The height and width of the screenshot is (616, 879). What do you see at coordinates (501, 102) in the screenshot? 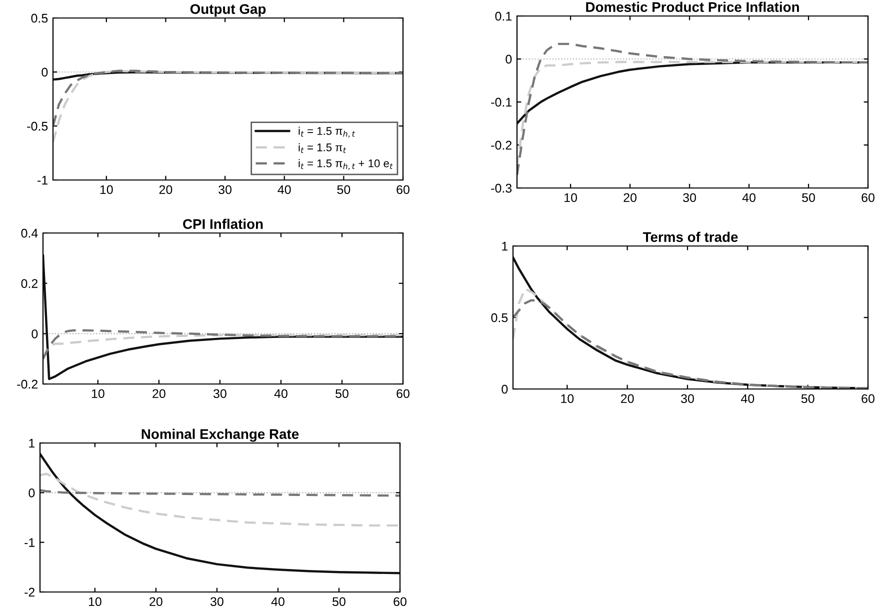
I see `y-tick-label: -0.1` at bounding box center [501, 102].